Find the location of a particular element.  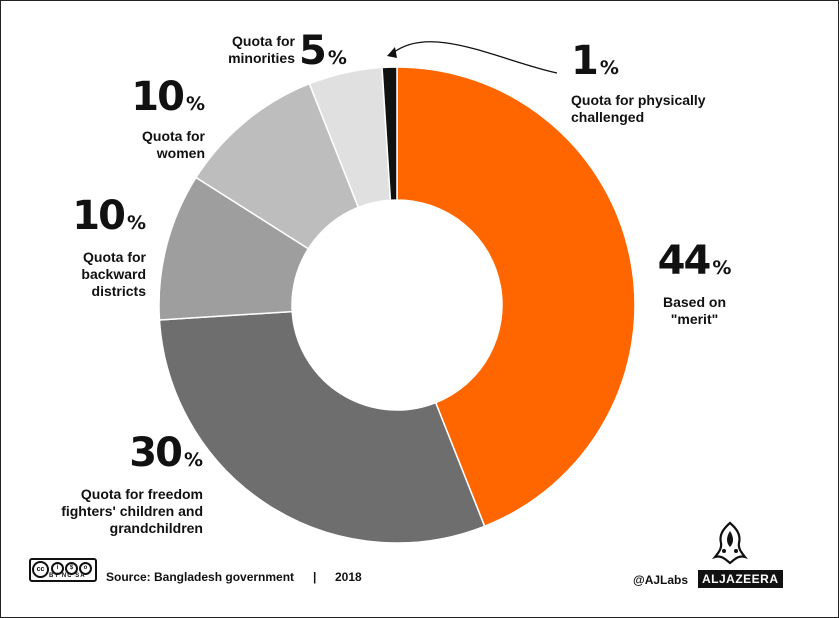

merit-percent: 44 is located at coordinates (684, 261).